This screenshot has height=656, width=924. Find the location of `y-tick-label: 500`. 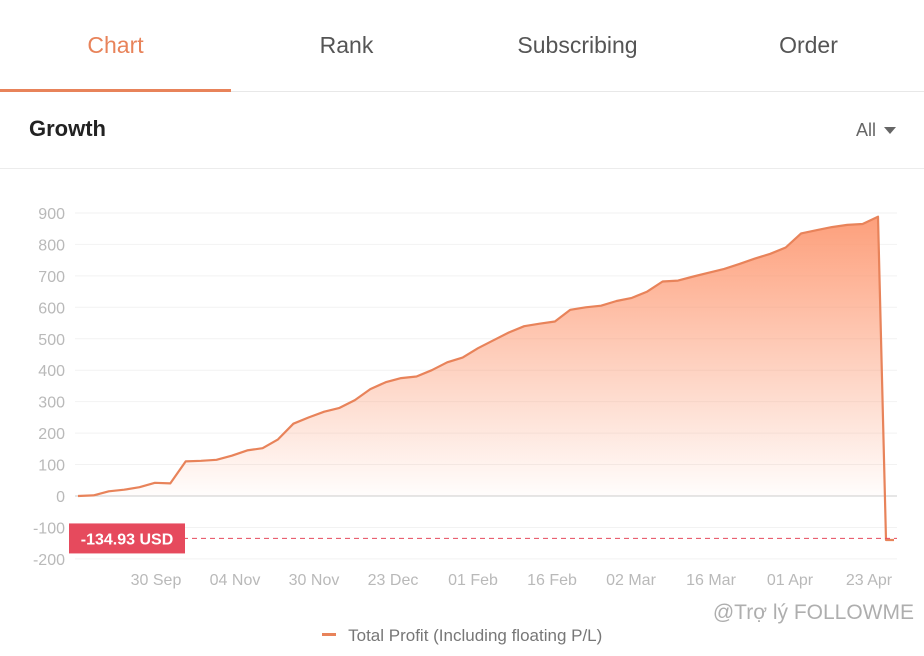

y-tick-label: 500 is located at coordinates (51, 340).